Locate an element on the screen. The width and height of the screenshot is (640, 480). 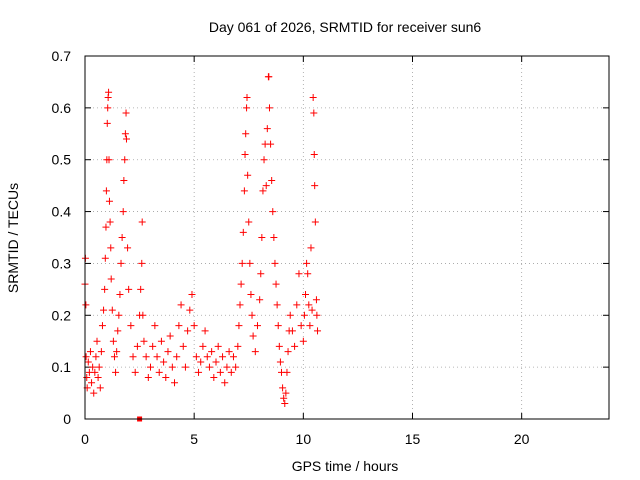
y-tick-label: 0.6 is located at coordinates (62, 108).